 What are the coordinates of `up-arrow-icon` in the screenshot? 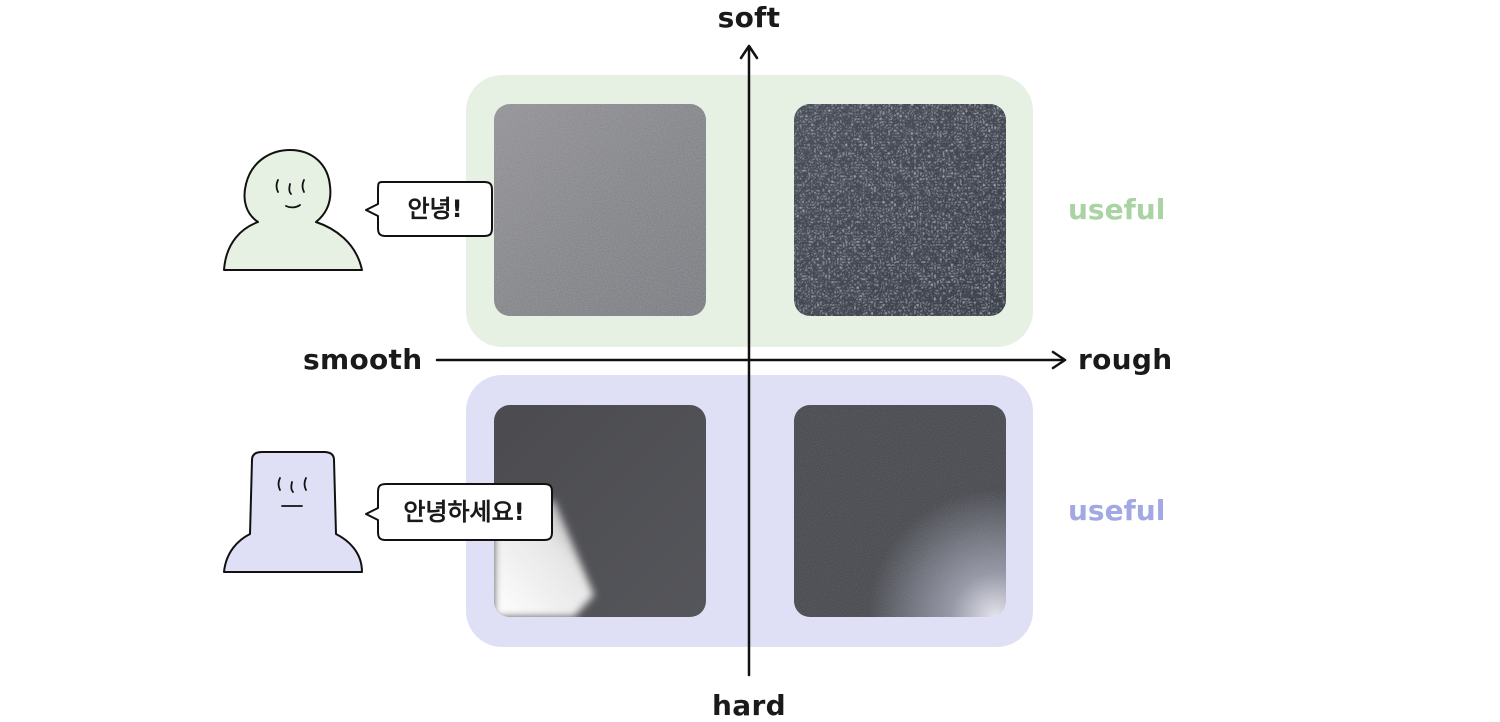 It's located at (749, 52).